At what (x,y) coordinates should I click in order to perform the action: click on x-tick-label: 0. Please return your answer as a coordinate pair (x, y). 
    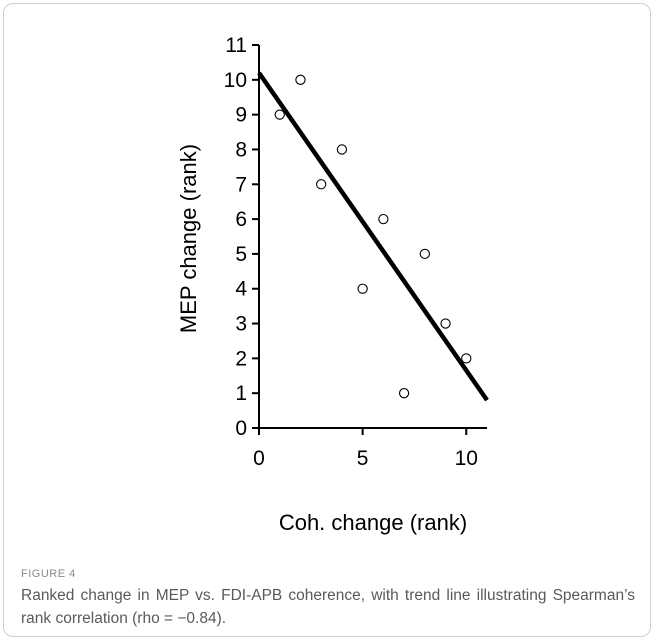
    Looking at the image, I should click on (259, 458).